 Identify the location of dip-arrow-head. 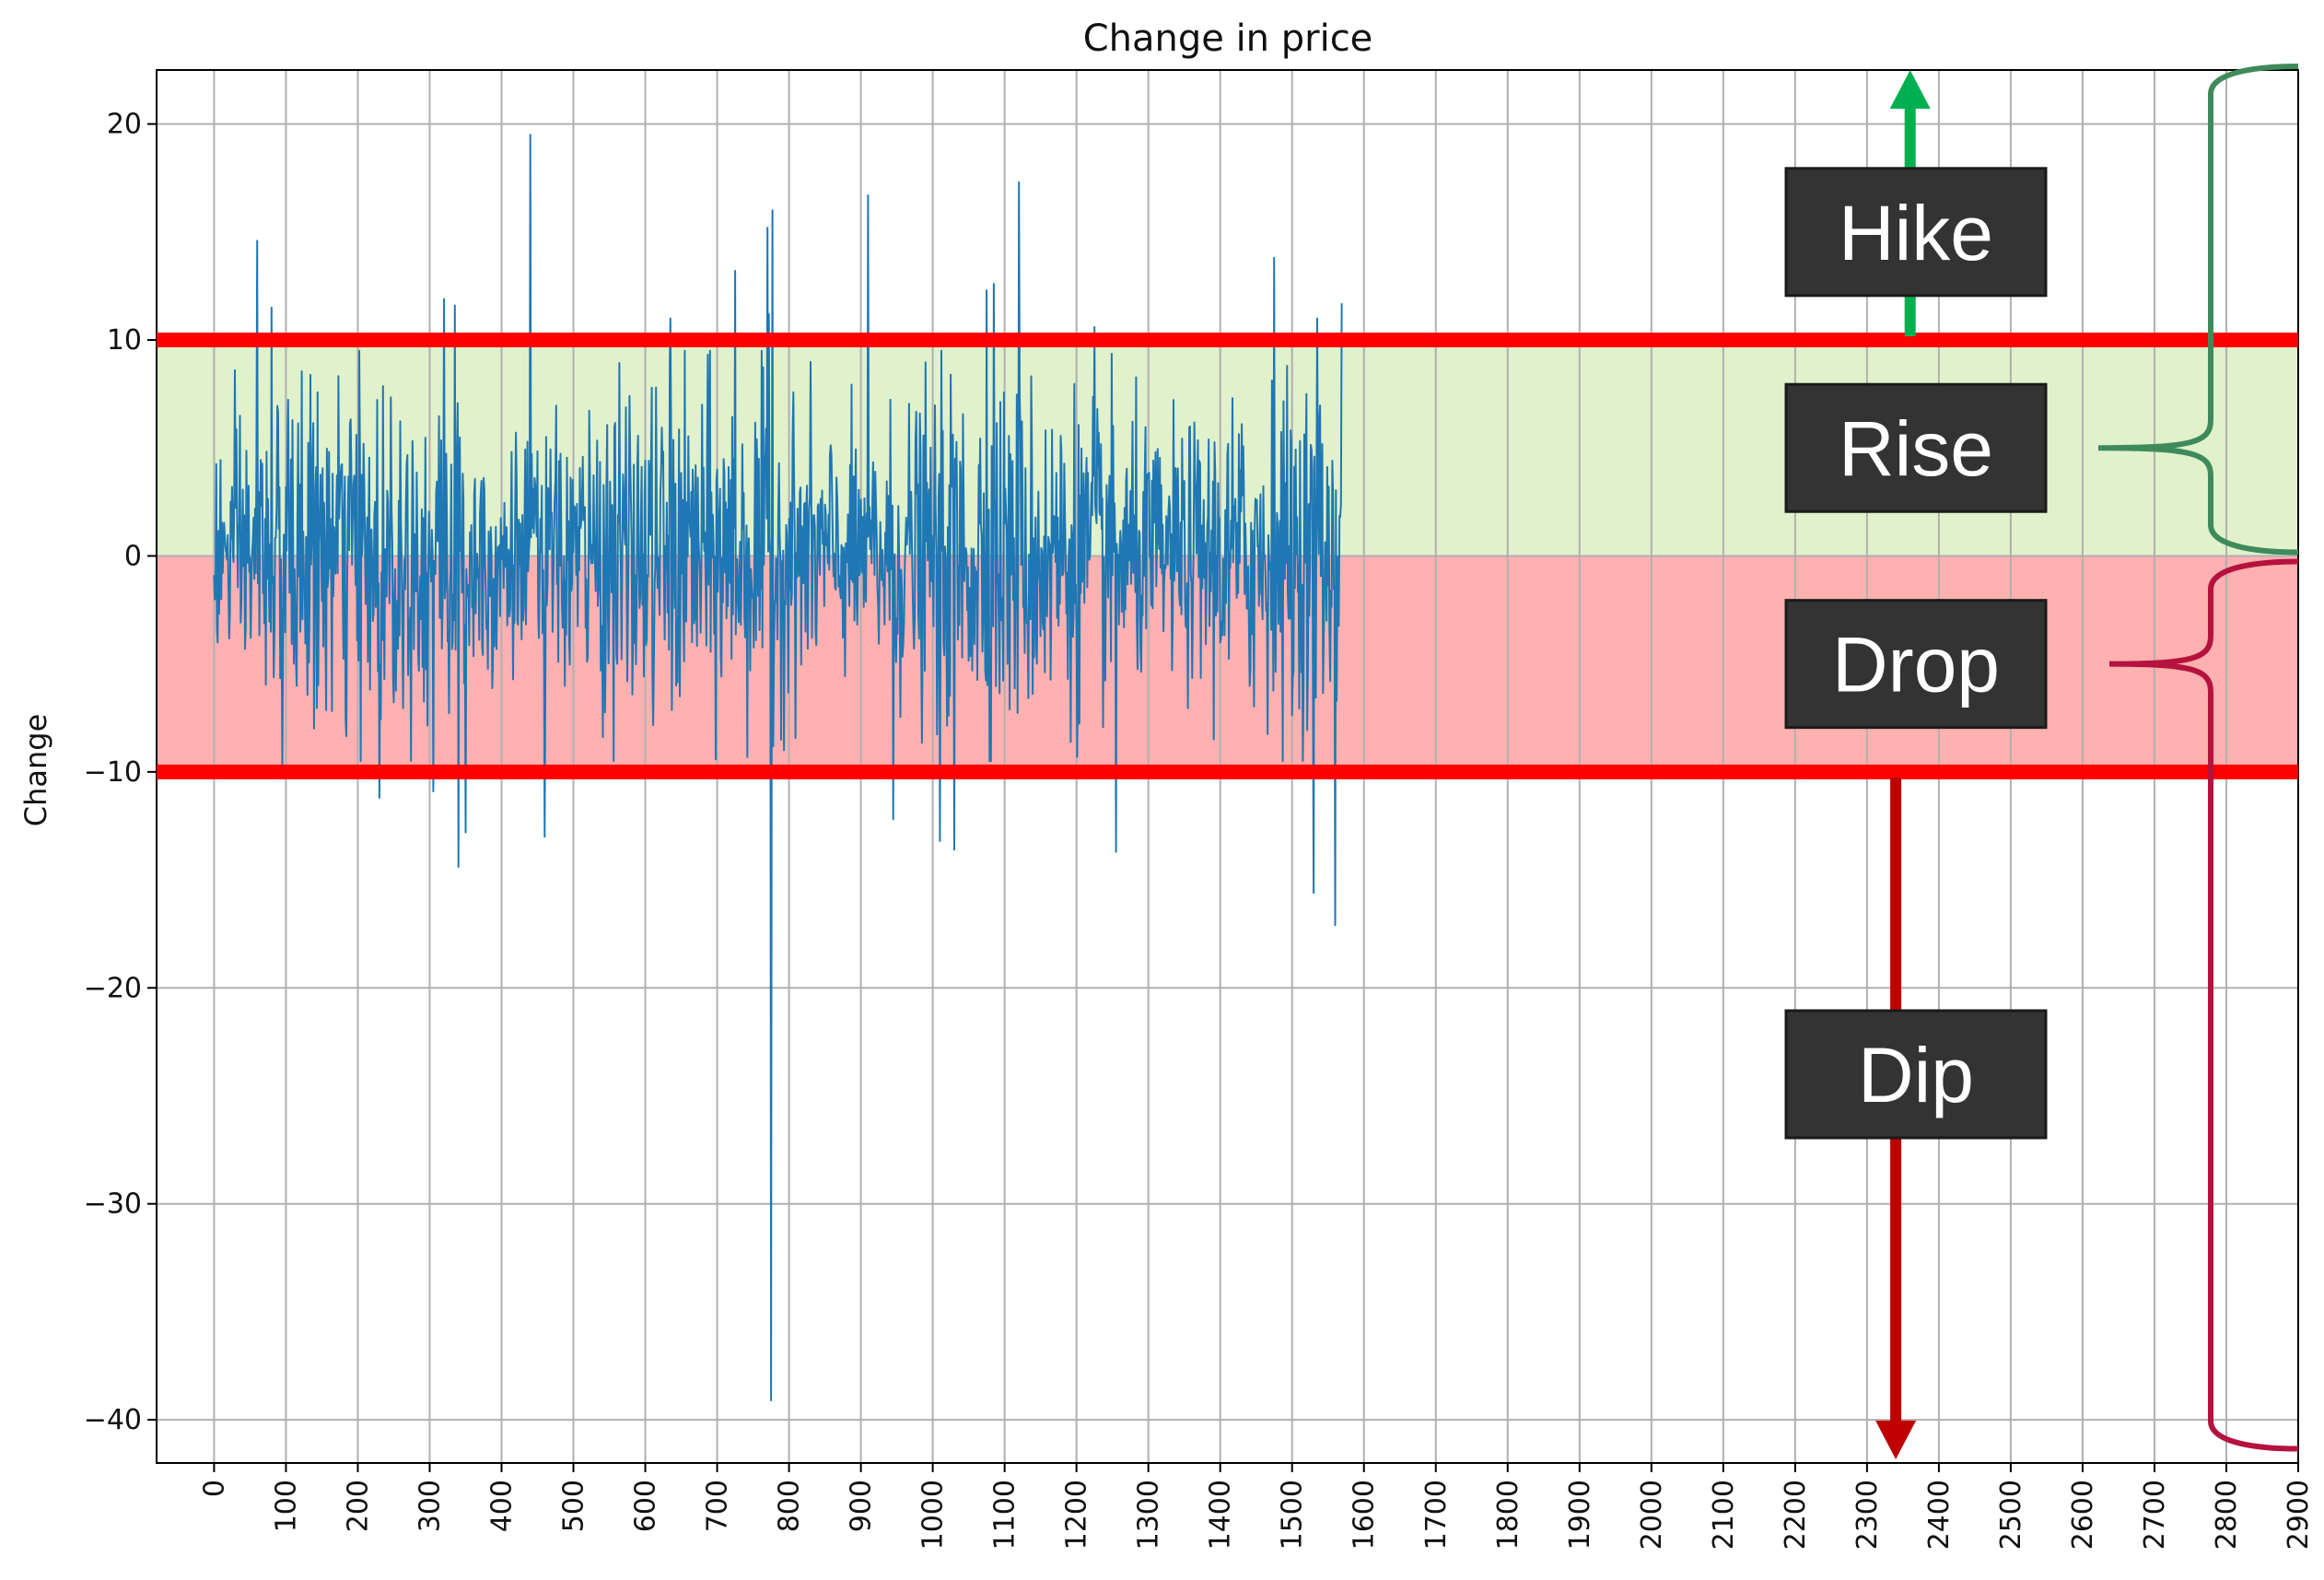
(1896, 1440).